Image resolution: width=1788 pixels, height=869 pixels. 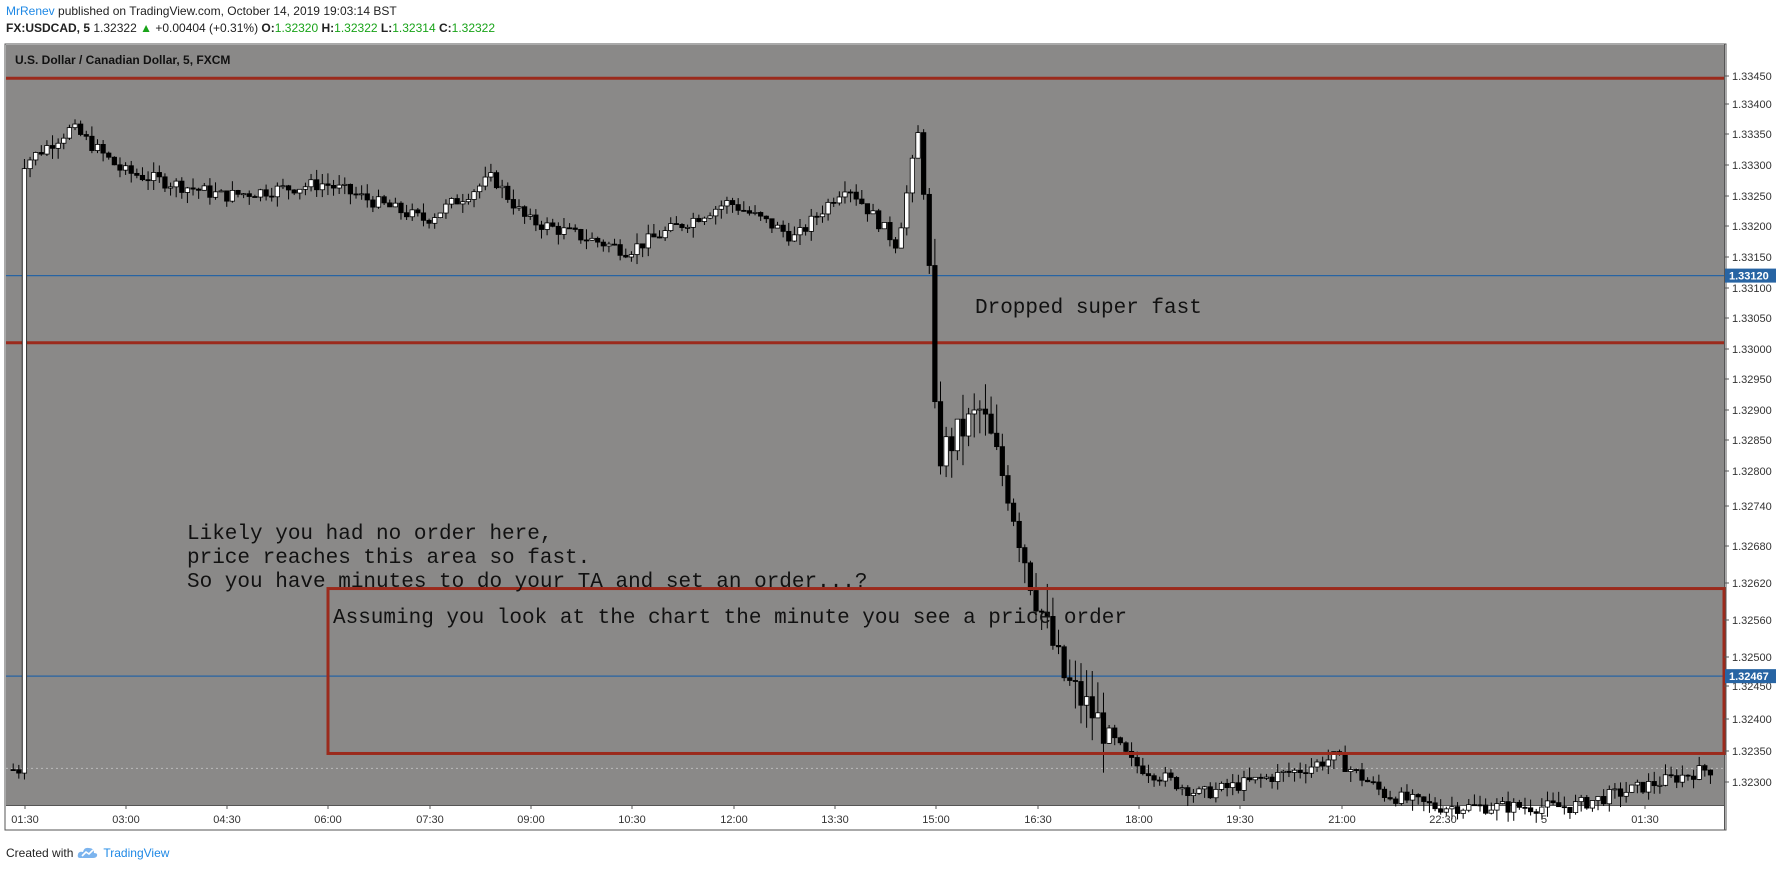 What do you see at coordinates (1088, 308) in the screenshot?
I see `annotation-dropped: Dropped super fast` at bounding box center [1088, 308].